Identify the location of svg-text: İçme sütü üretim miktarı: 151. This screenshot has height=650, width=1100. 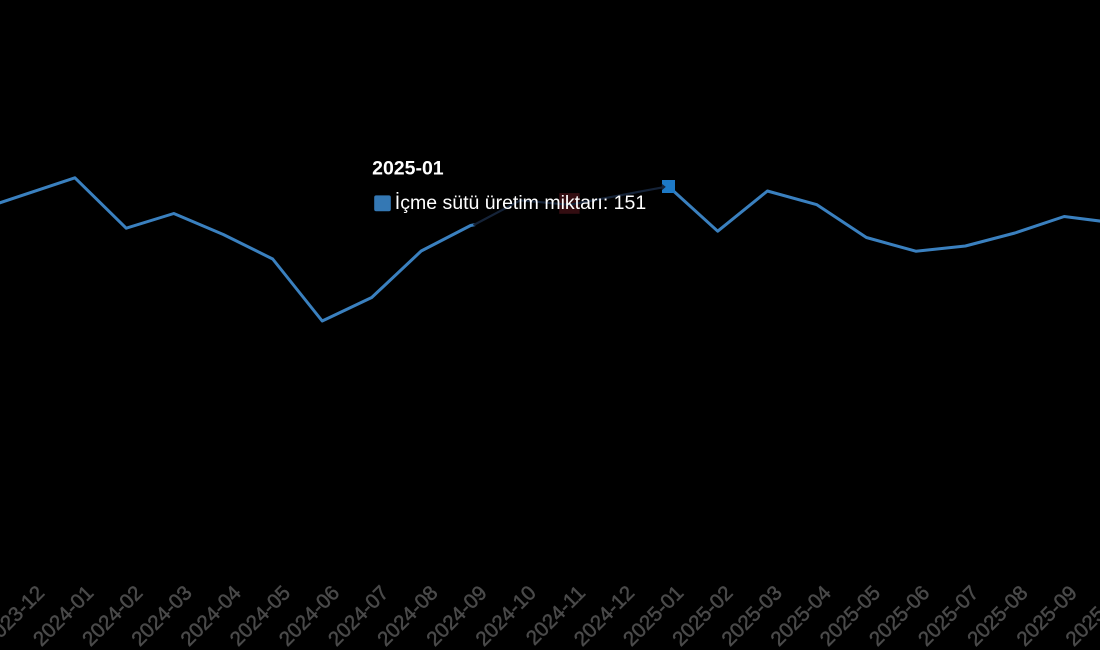
(520, 202).